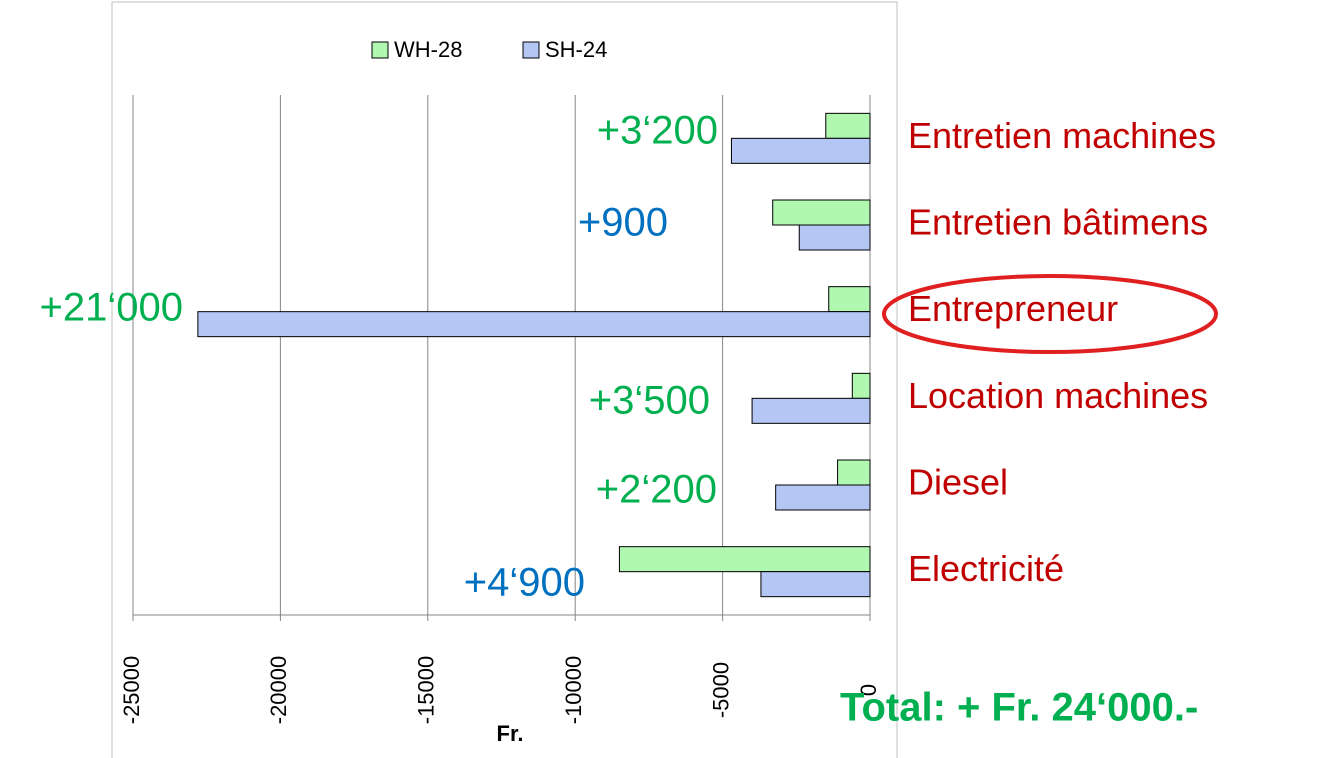 The image size is (1327, 758). I want to click on x-tick-label: -15000, so click(426, 690).